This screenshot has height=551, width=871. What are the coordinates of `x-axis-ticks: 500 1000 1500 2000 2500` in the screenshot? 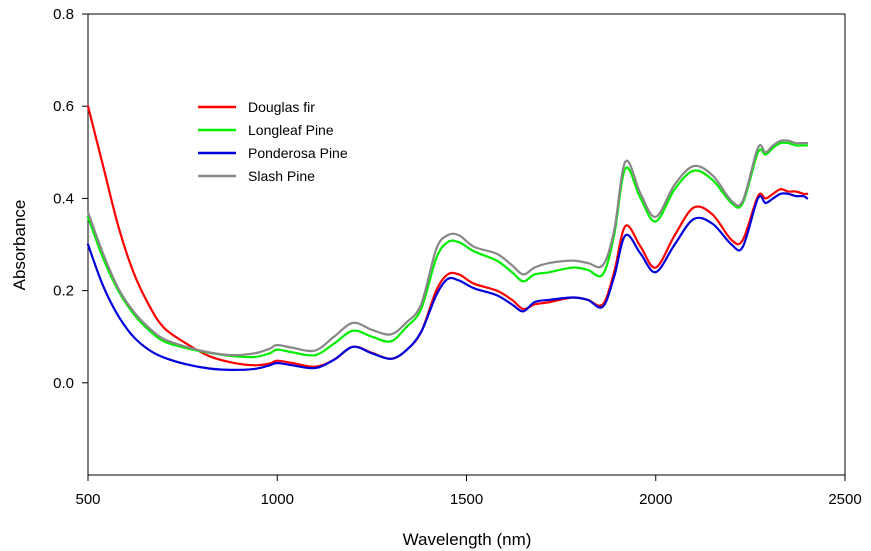 It's located at (468, 491).